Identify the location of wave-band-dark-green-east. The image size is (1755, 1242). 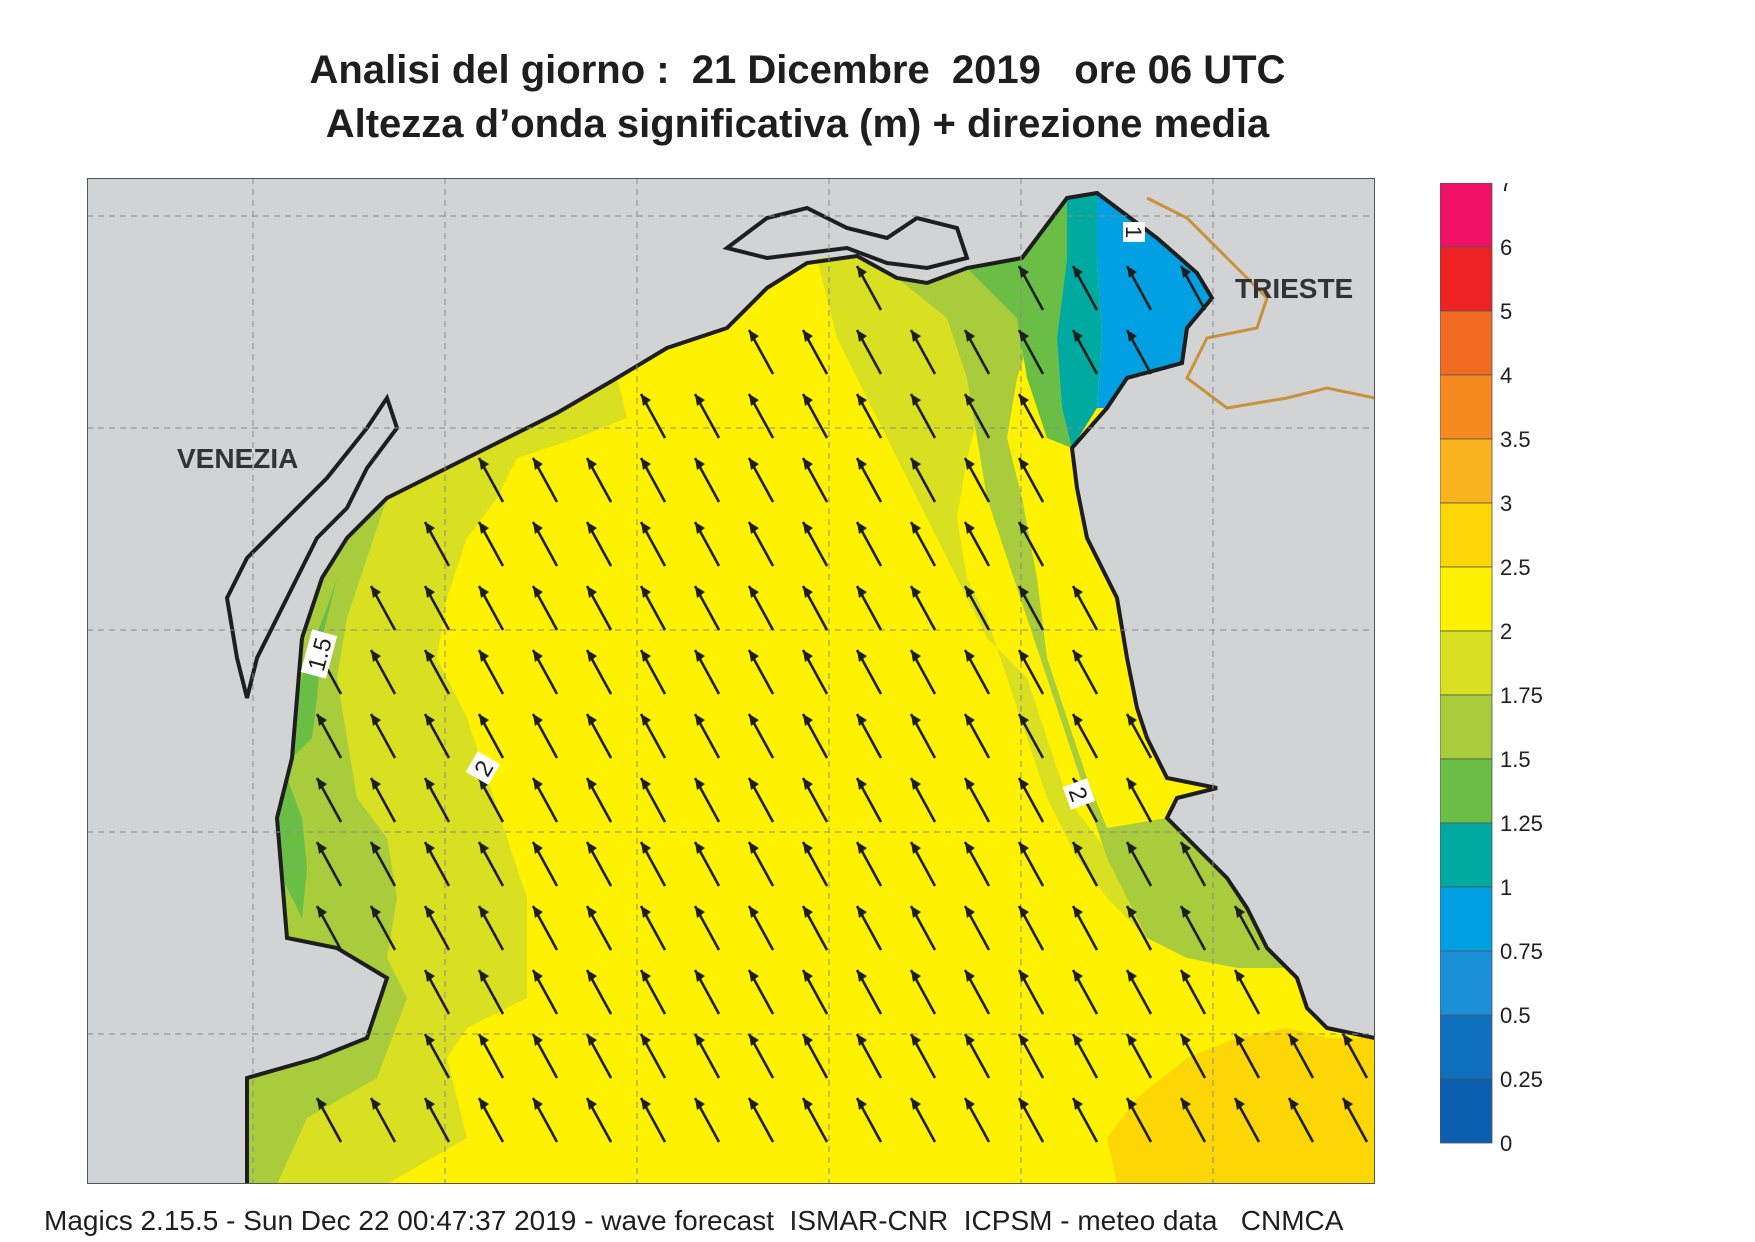
(1019, 323).